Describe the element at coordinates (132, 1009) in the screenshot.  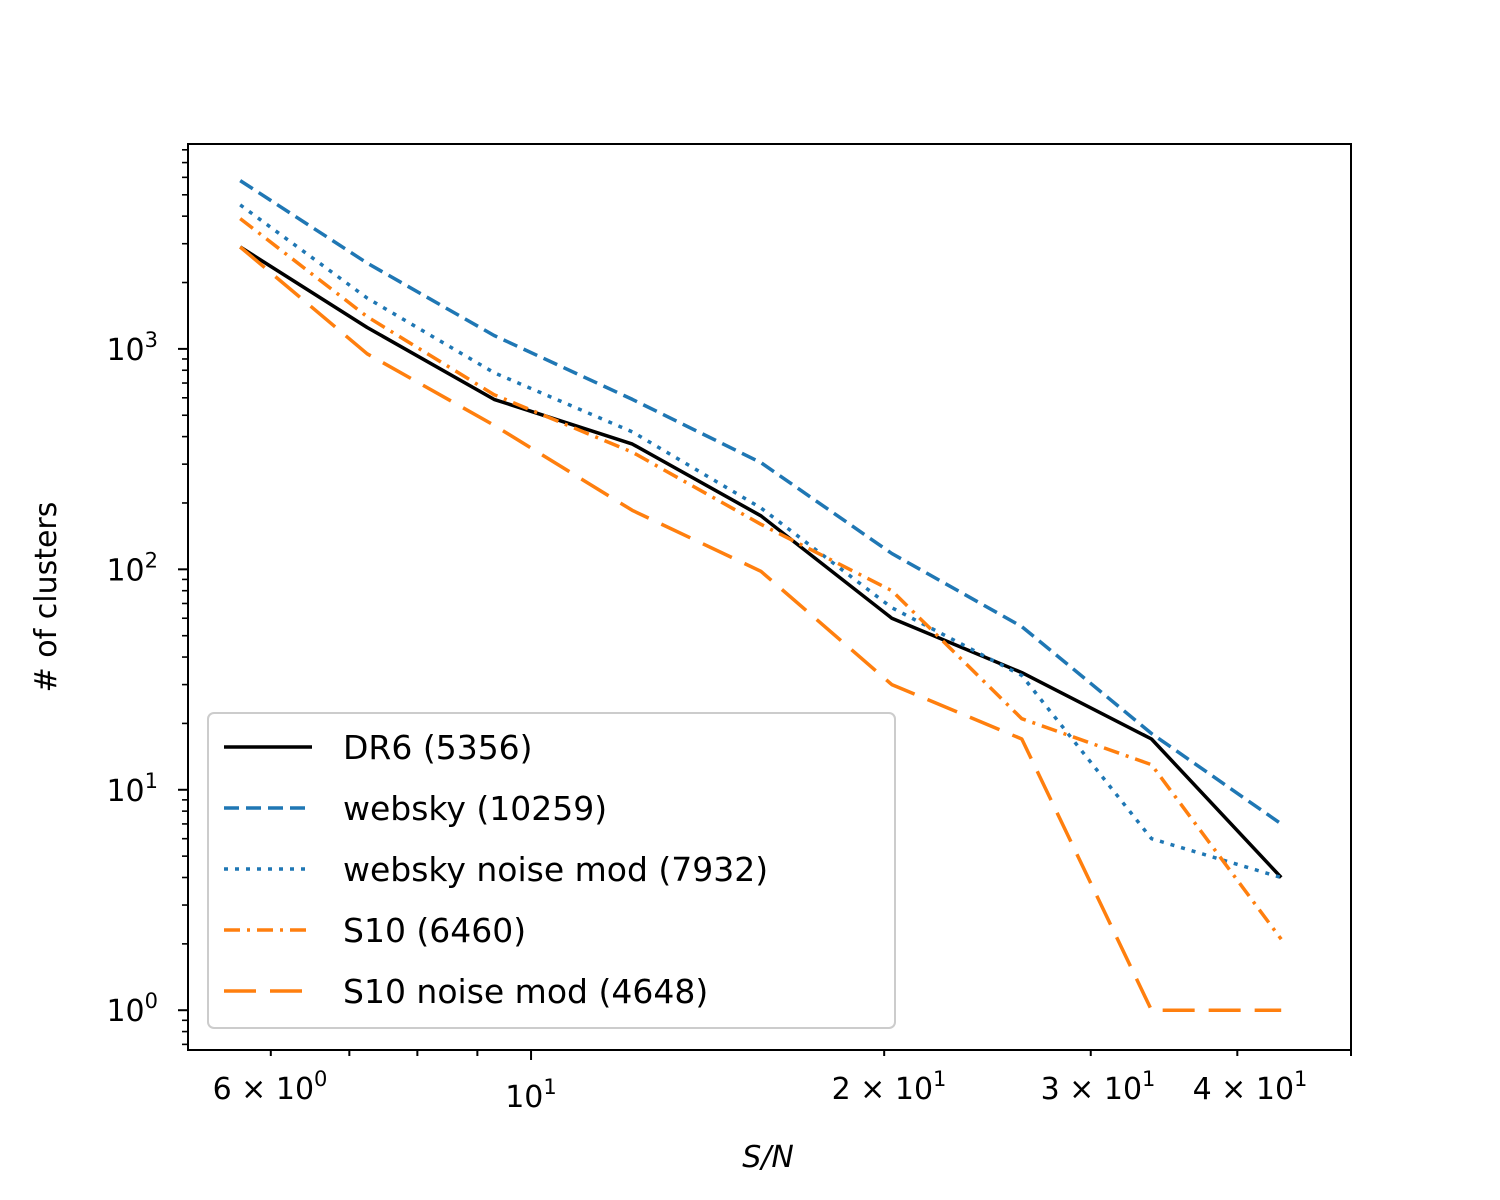
I see `y-tick-label: 10⁰` at that location.